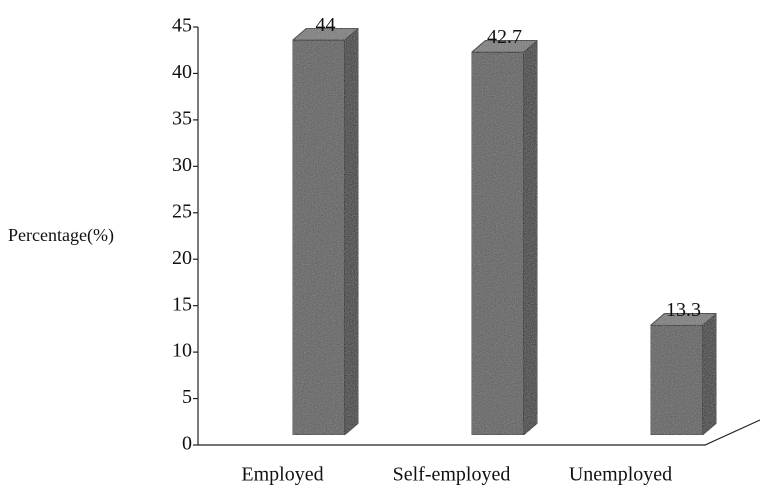 This screenshot has width=761, height=495. I want to click on y-tick-label: 30, so click(182, 165).